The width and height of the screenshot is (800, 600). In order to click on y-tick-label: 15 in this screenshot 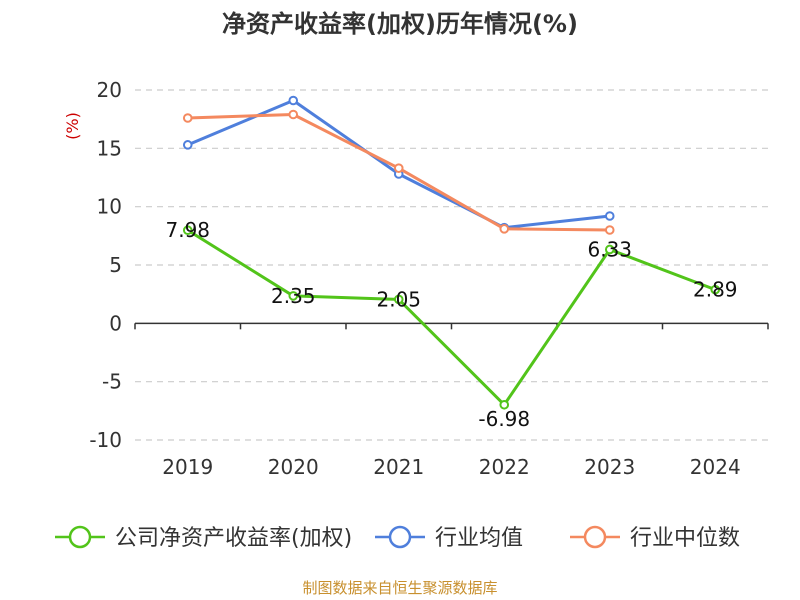, I will do `click(109, 148)`.